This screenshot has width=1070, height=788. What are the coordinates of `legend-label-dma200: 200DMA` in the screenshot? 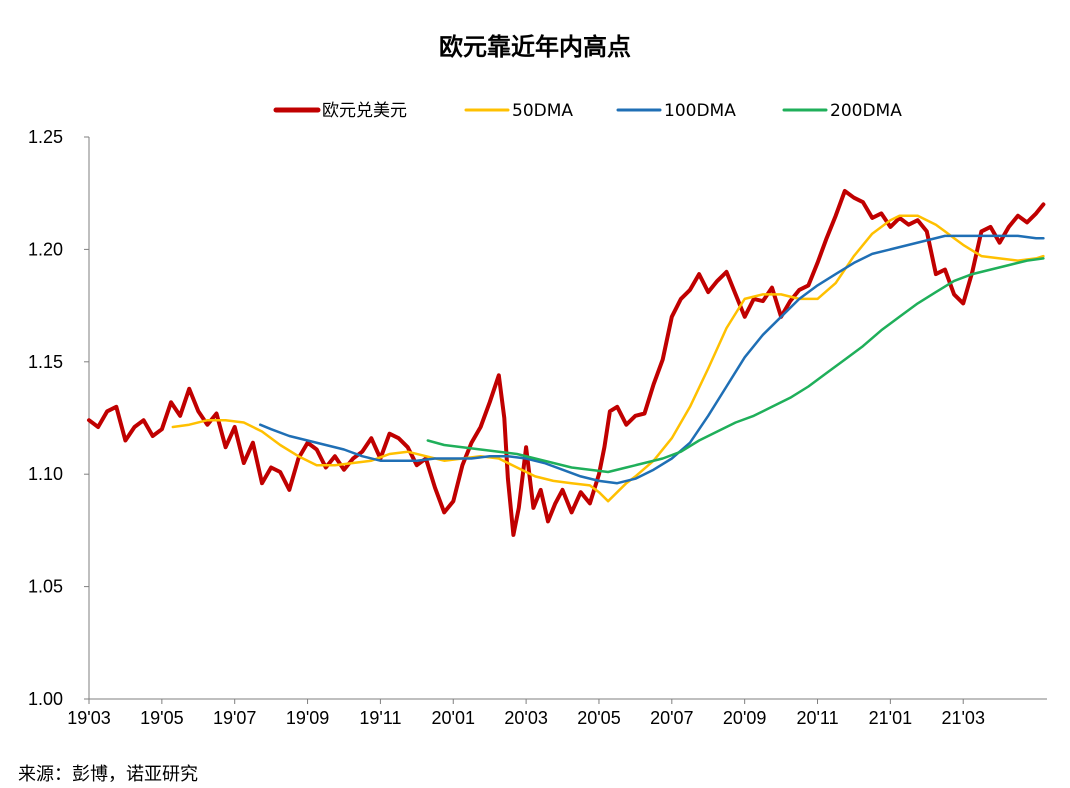 It's located at (866, 111).